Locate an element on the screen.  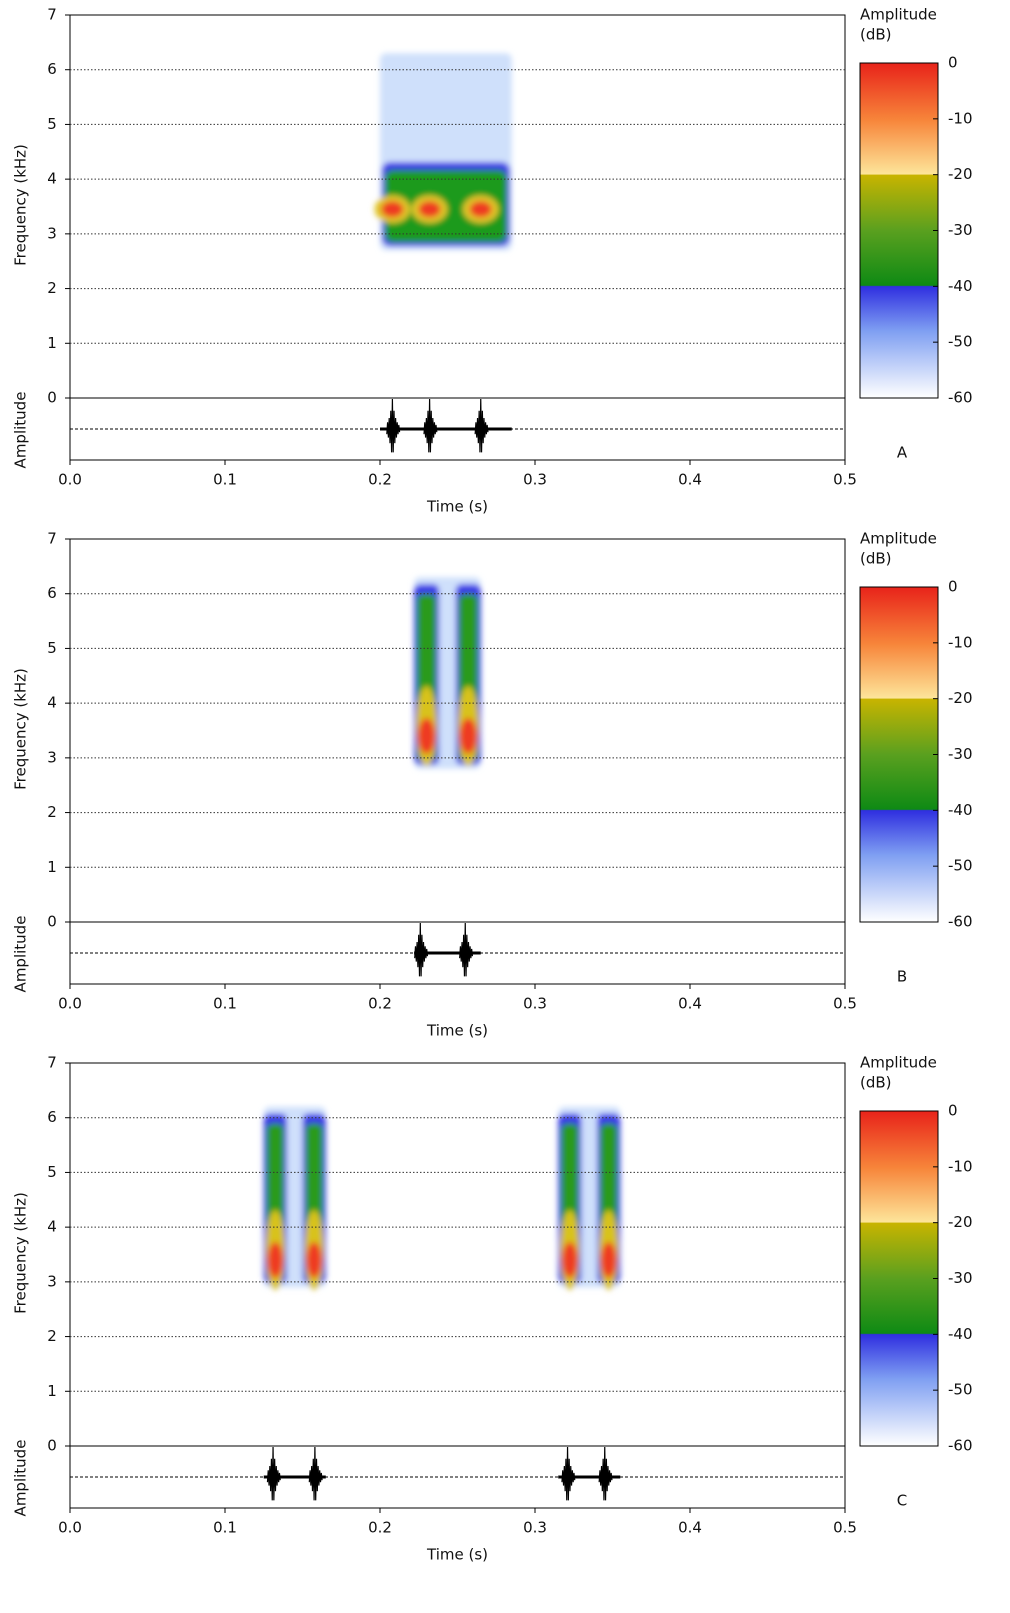
colorbar-tick-label: -50 is located at coordinates (960, 866).